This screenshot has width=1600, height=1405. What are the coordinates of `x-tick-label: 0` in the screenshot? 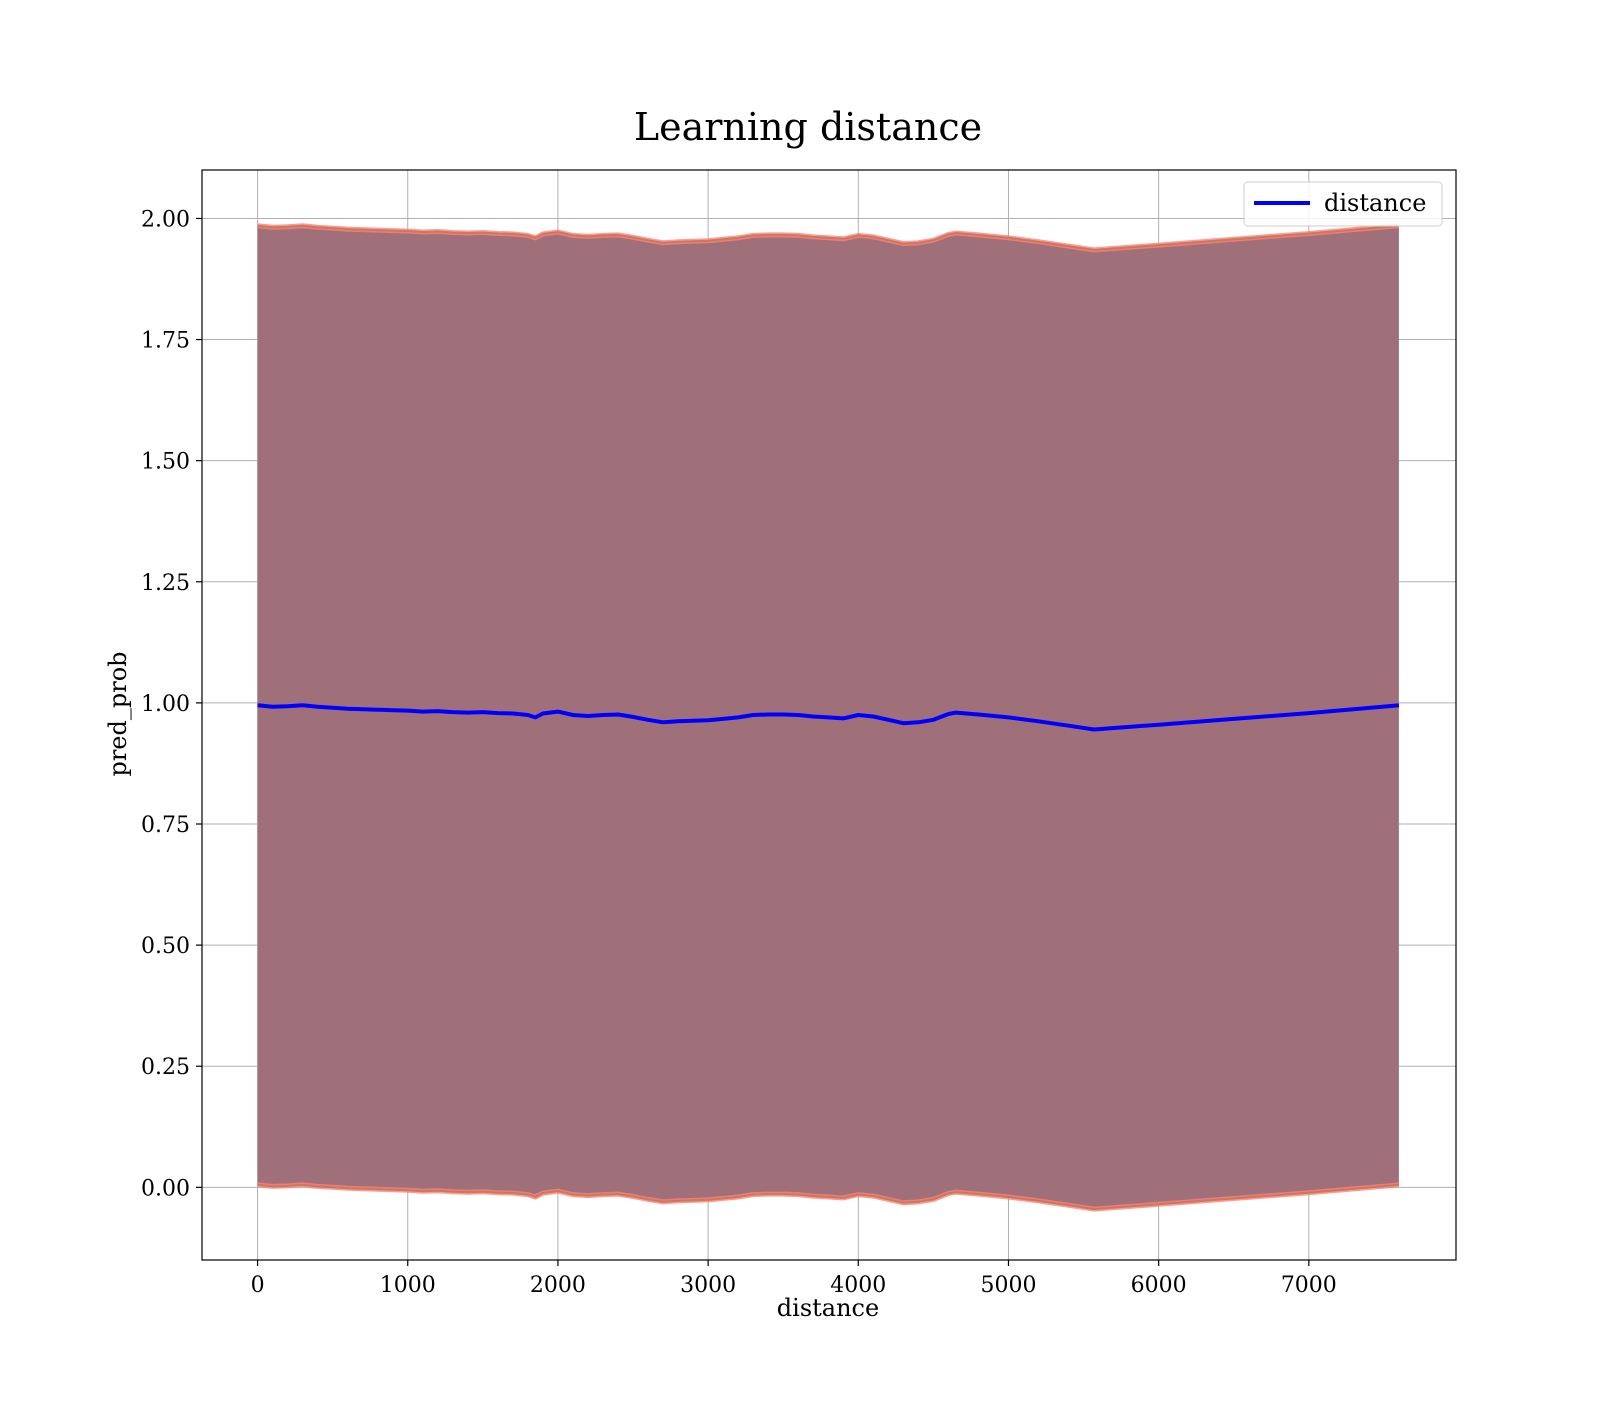 It's located at (258, 1285).